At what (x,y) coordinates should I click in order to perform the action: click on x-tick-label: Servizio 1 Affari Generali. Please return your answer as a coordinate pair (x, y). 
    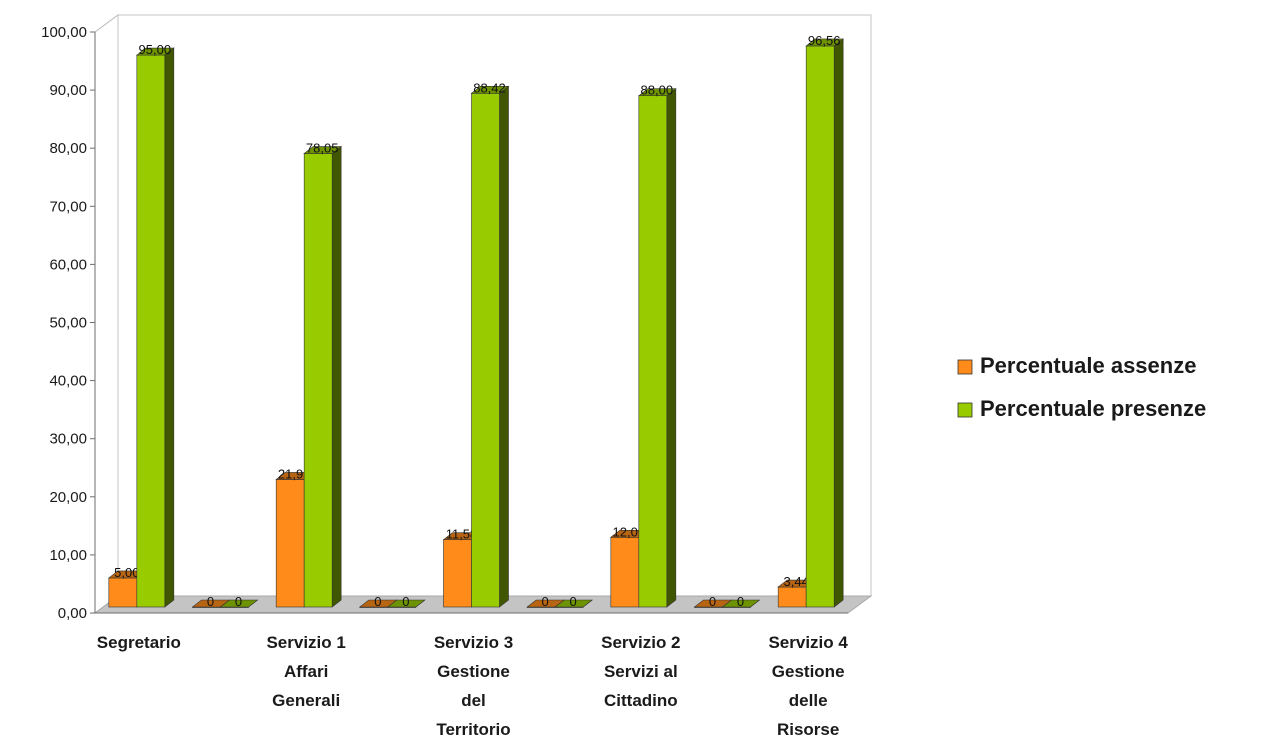
    Looking at the image, I should click on (305, 671).